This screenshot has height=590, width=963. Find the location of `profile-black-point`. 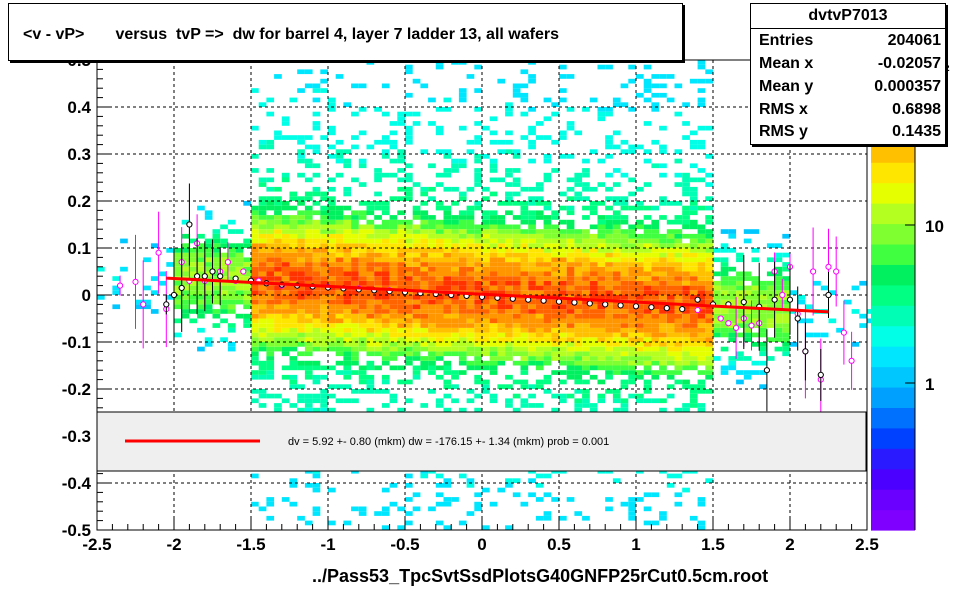

profile-black-point is located at coordinates (204, 276).